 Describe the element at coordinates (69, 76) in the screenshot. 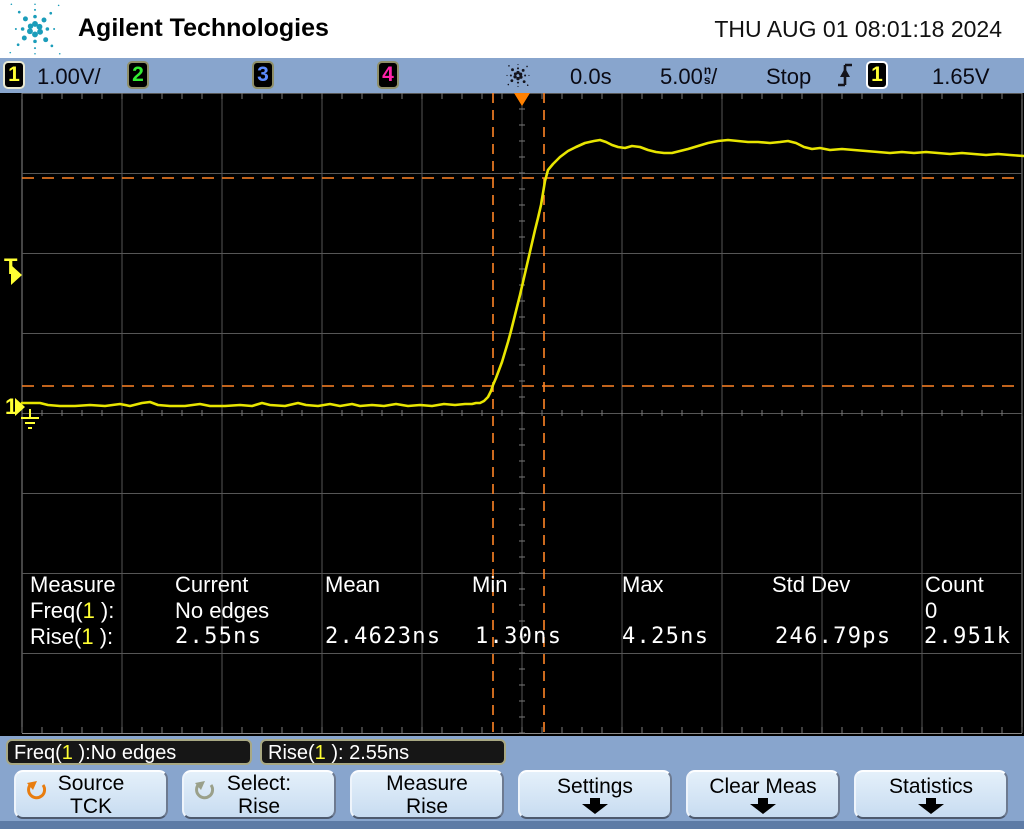

I see `channel-1-scale: 1.00V/` at that location.